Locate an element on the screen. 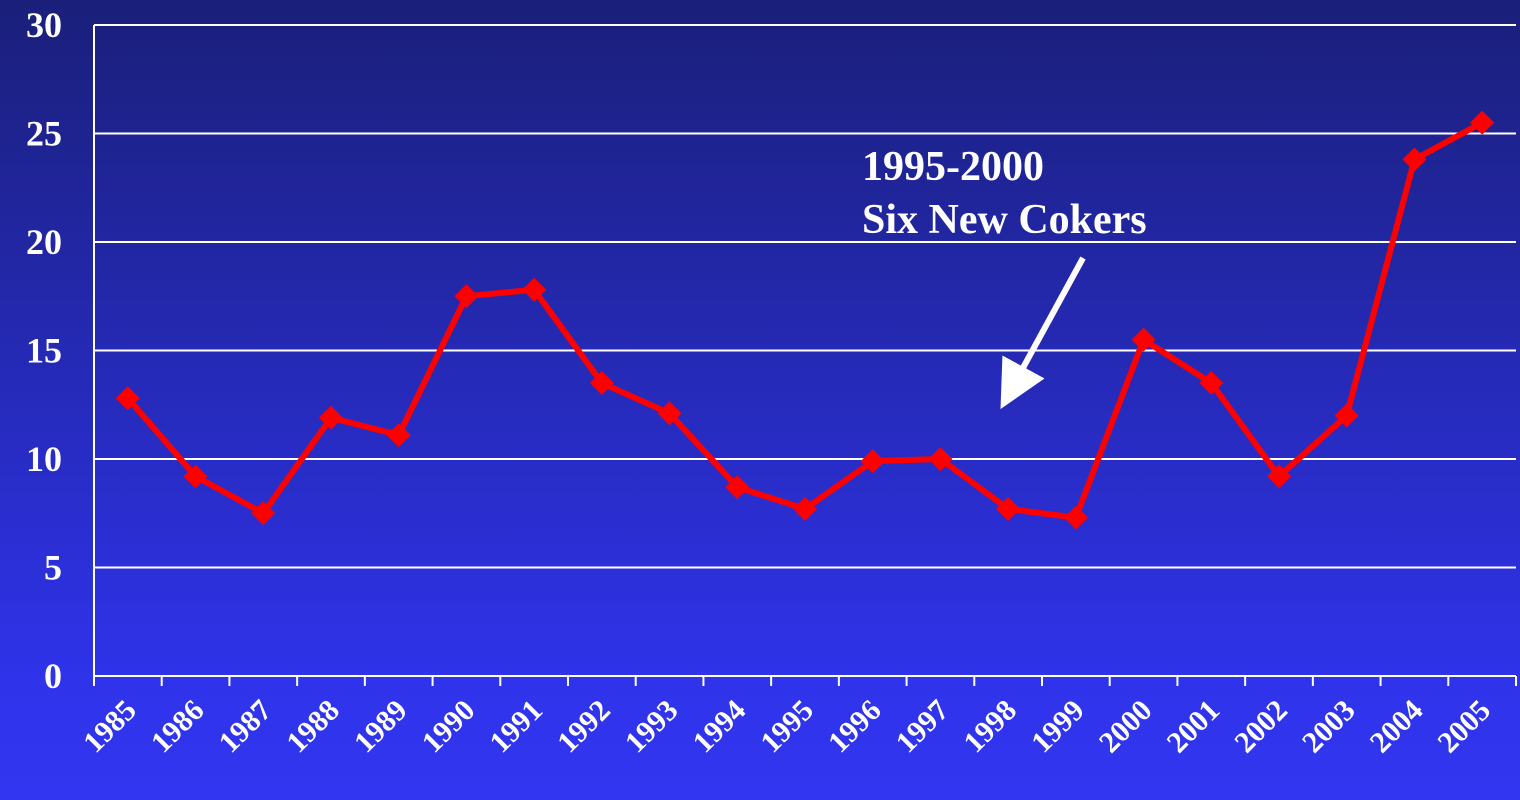 Image resolution: width=1520 pixels, height=800 pixels. y-tick-label: 0 is located at coordinates (53, 676).